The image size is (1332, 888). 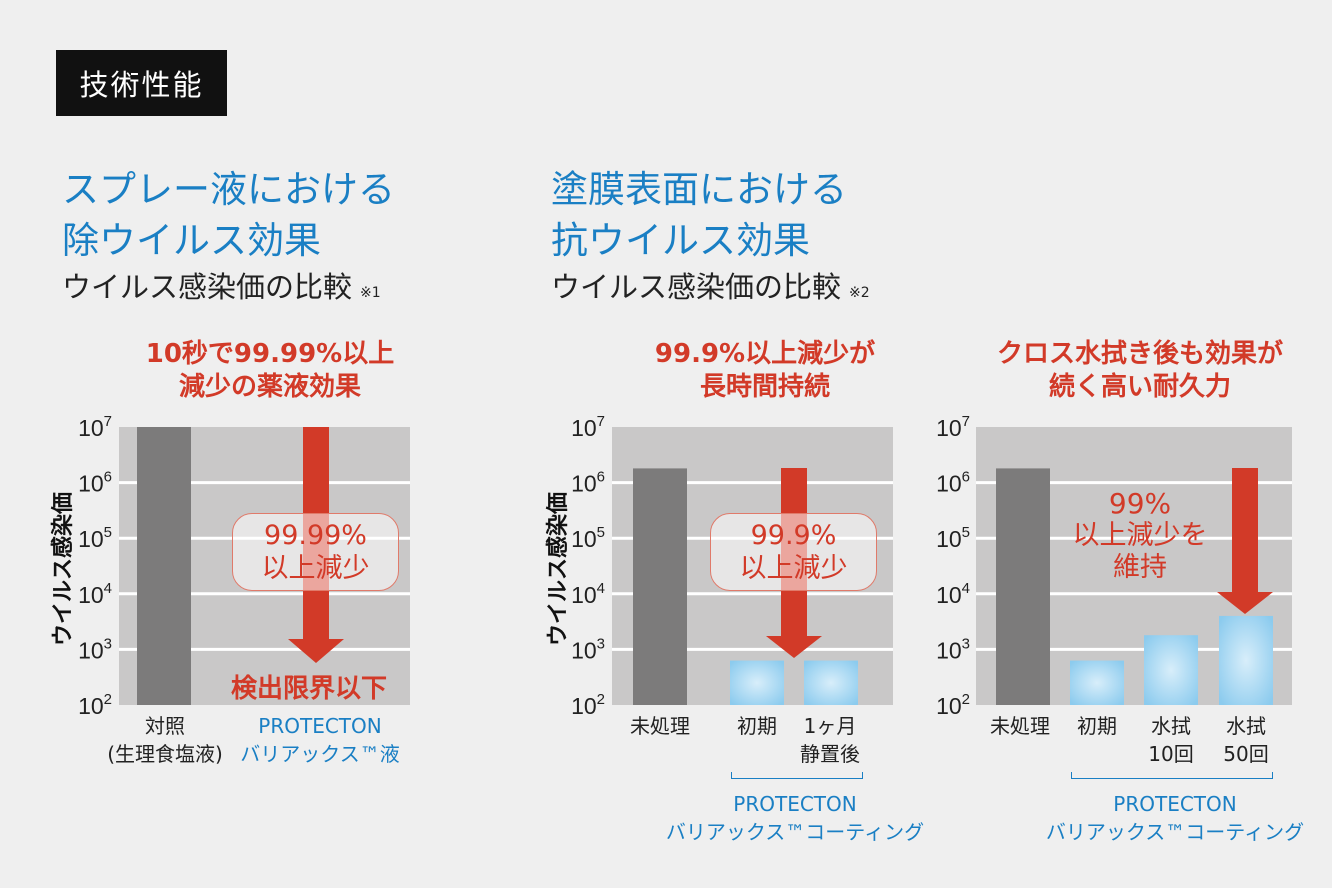 What do you see at coordinates (270, 371) in the screenshot?
I see `panel1-headline: 10秒で99.99%以上 減少の薬液効果` at bounding box center [270, 371].